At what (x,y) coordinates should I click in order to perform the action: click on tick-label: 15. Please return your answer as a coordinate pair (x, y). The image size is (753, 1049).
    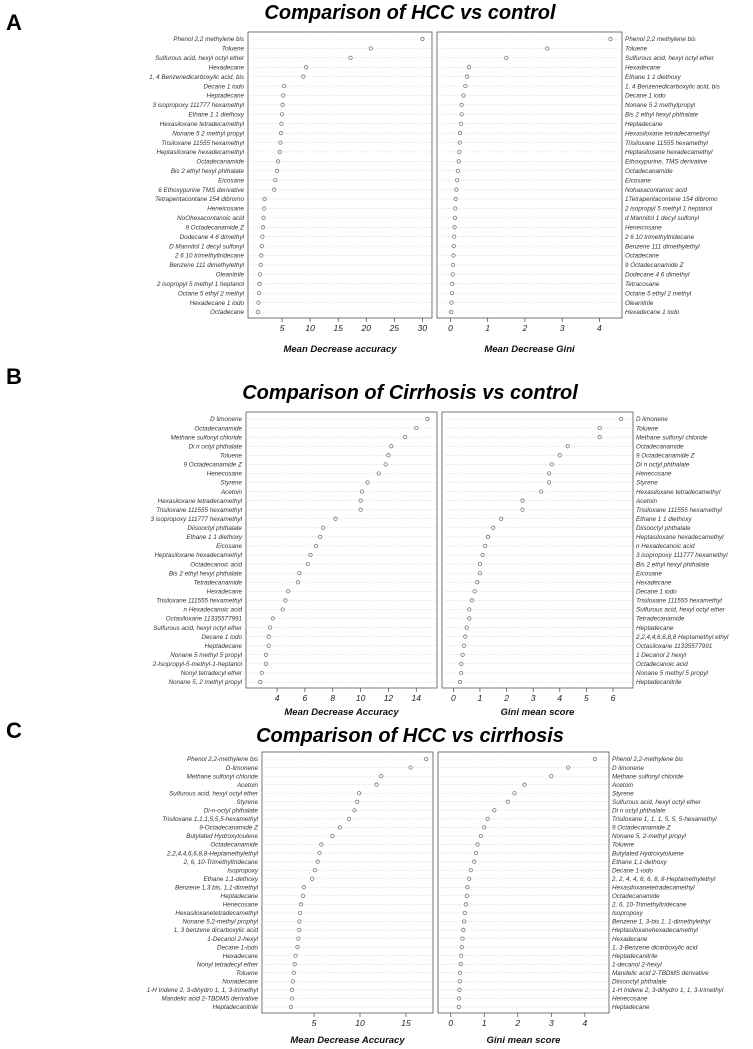
    Looking at the image, I should click on (406, 1023).